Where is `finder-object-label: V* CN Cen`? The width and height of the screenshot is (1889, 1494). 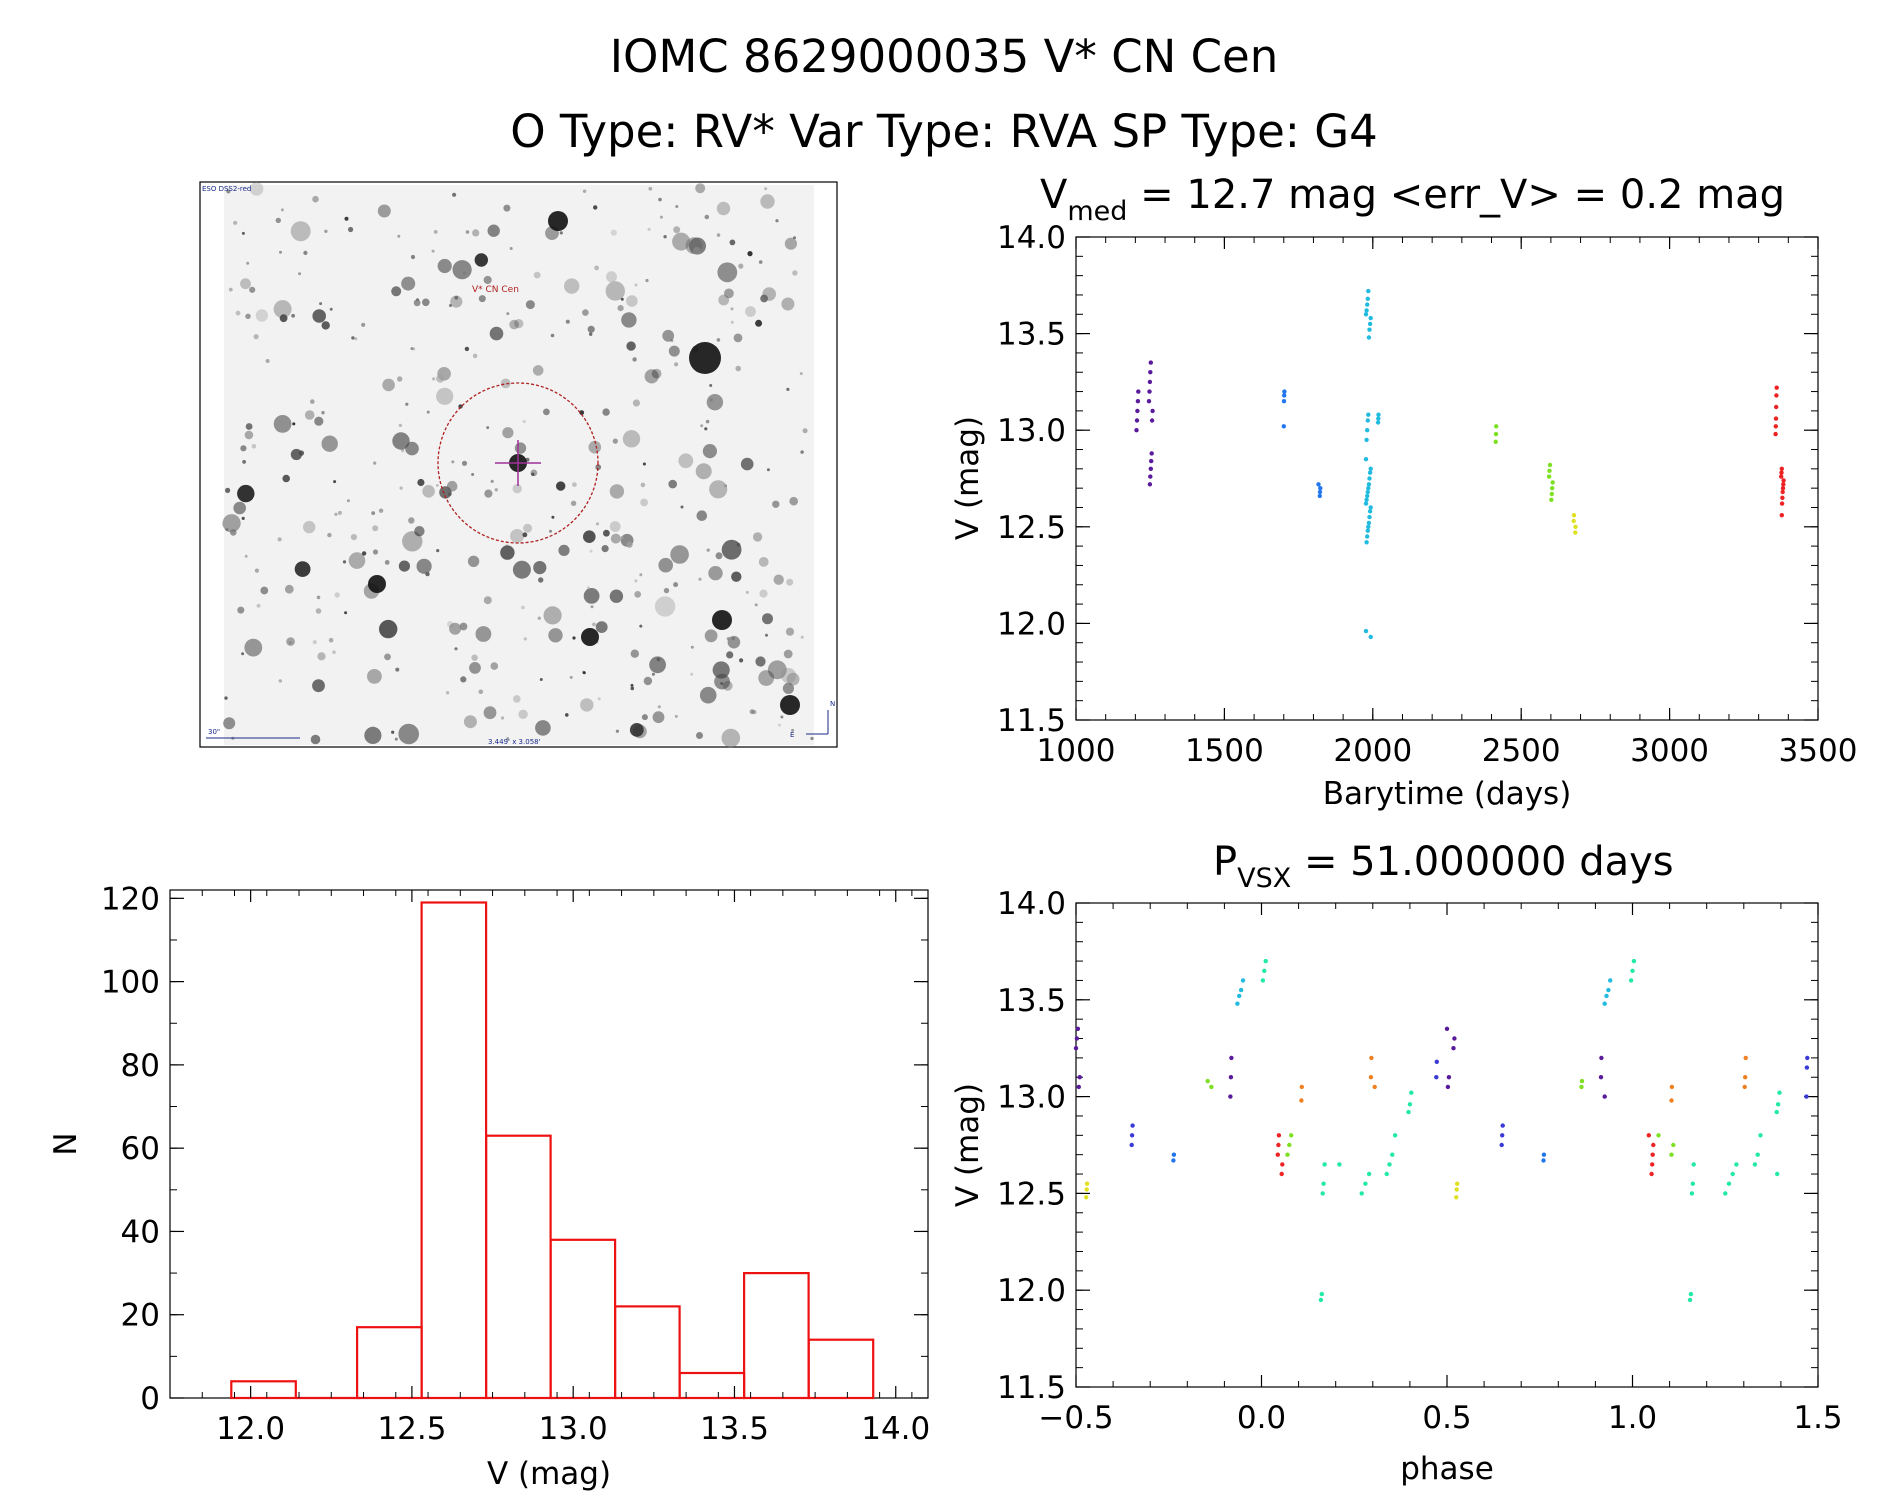 finder-object-label: V* CN Cen is located at coordinates (495, 290).